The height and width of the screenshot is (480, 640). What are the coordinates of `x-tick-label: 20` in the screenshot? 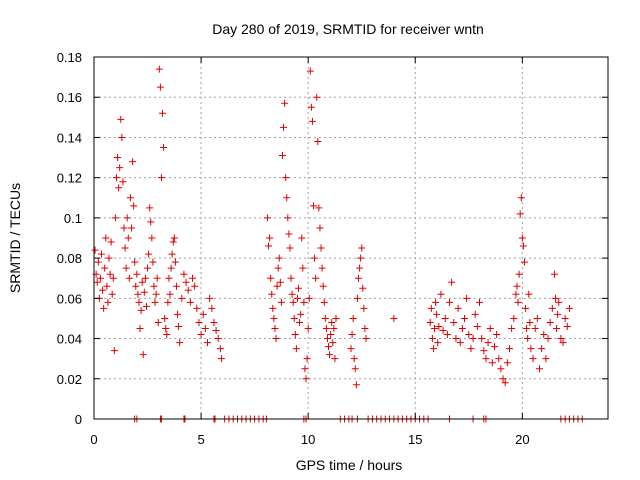 It's located at (522, 439).